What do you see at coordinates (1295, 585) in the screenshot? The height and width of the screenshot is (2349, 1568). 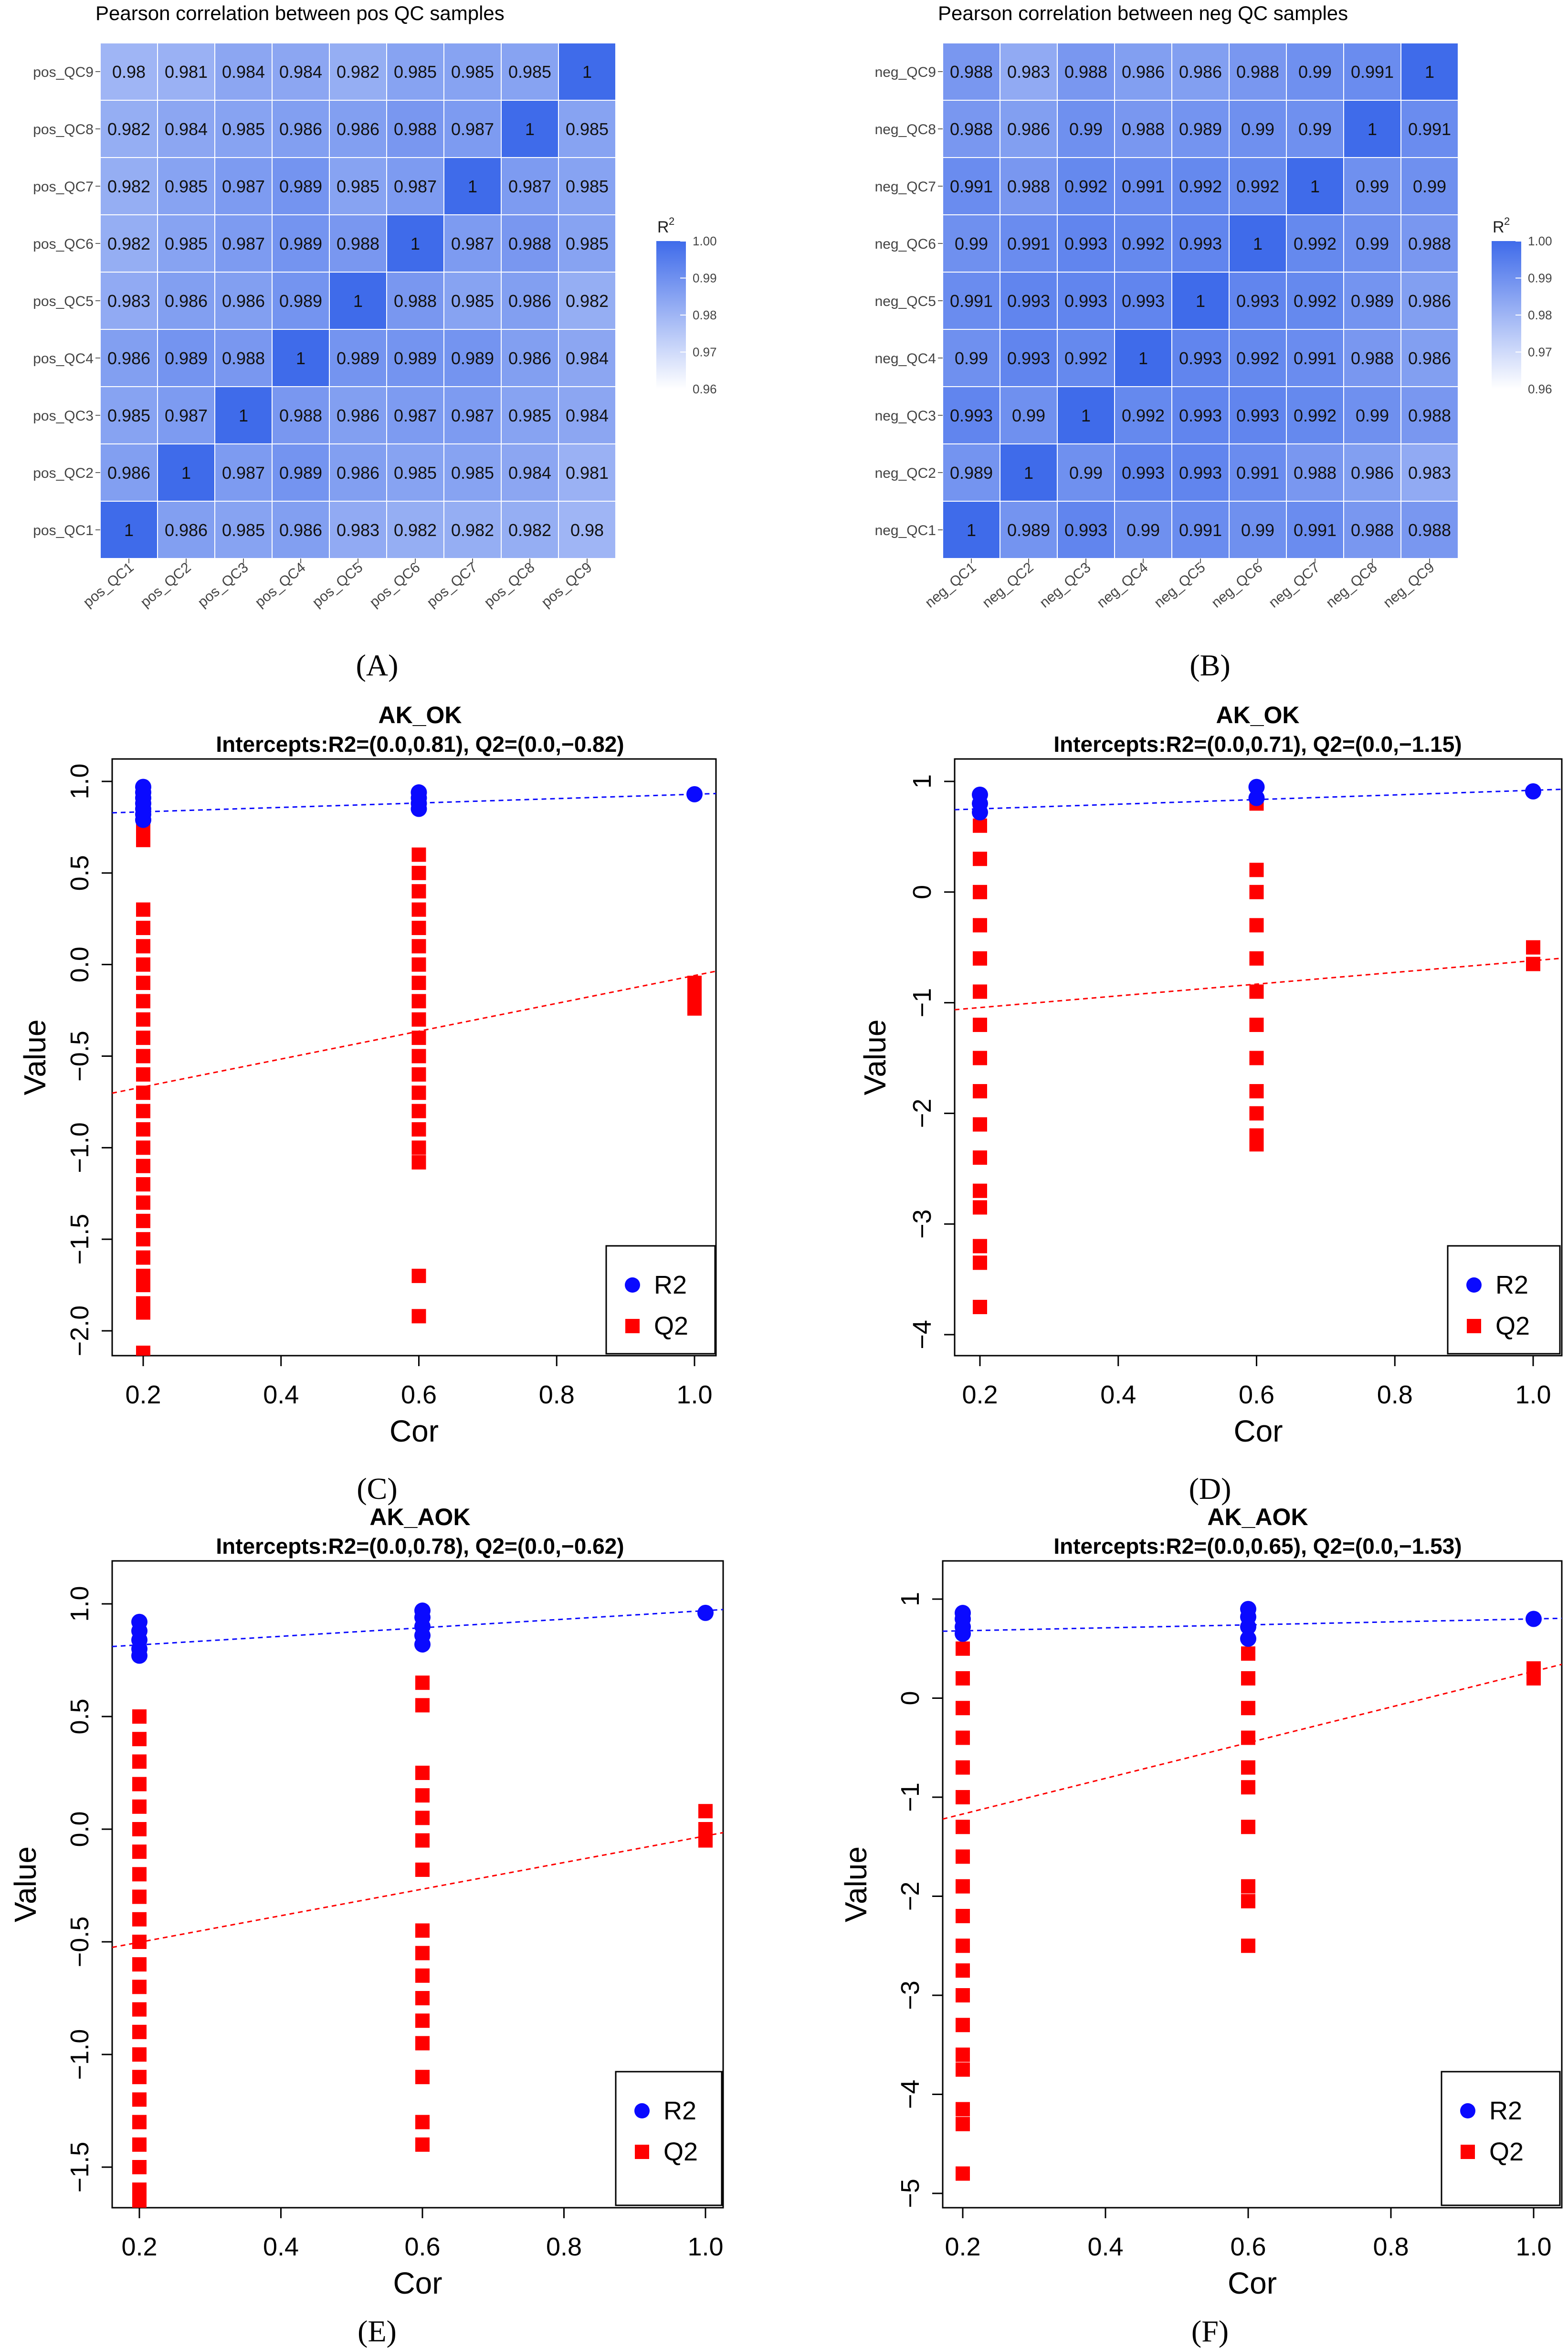 I see `col-label: neg_QC7` at bounding box center [1295, 585].